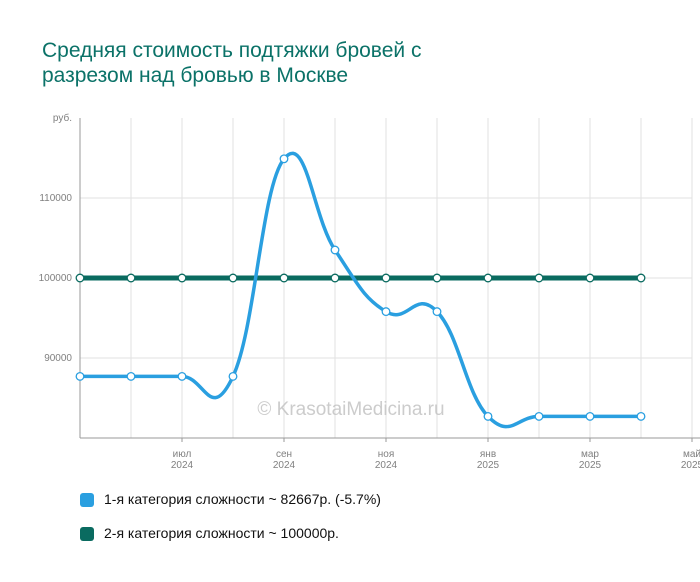 The width and height of the screenshot is (700, 582). Describe the element at coordinates (386, 454) in the screenshot. I see `x-tick-label-month: ноя` at that location.